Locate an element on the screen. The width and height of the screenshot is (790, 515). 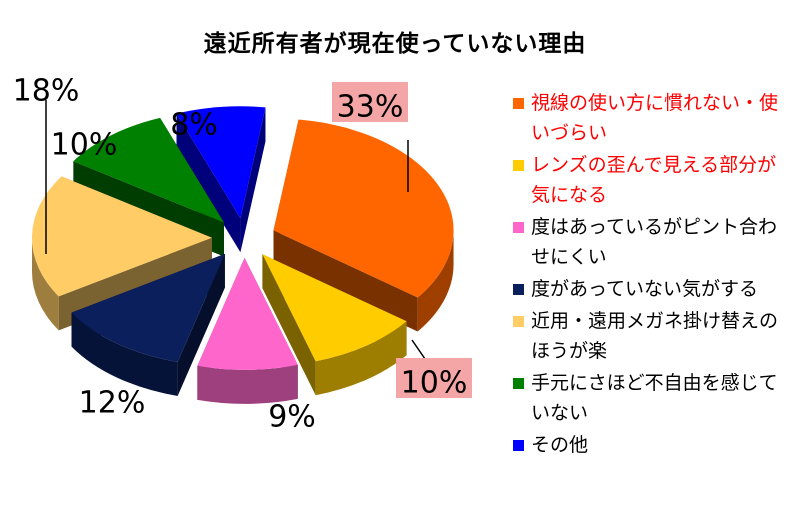
legend-item: 度はあっているがピント合わせにくい is located at coordinates (647, 242).